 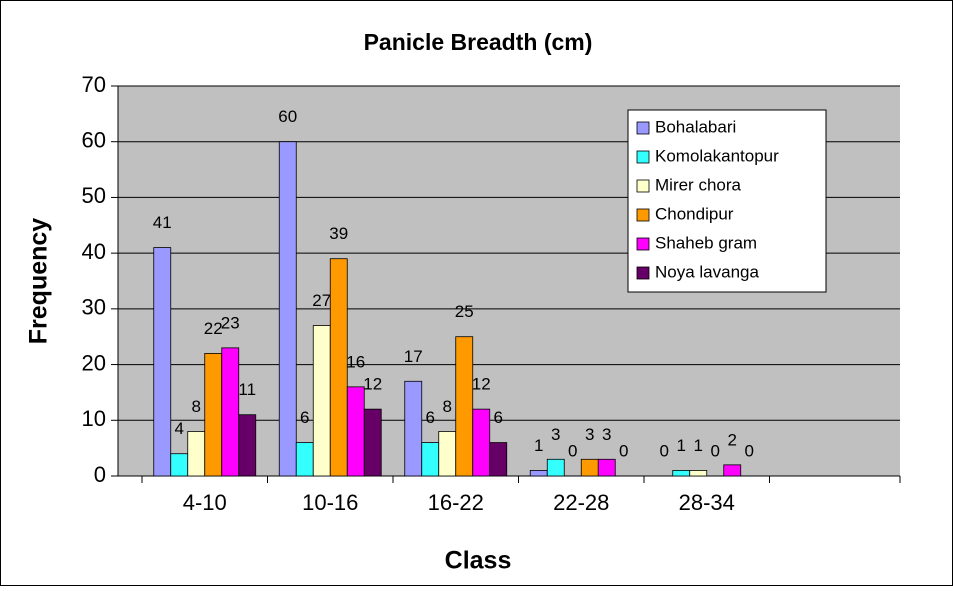 What do you see at coordinates (707, 502) in the screenshot?
I see `x-tick-label: 28-34` at bounding box center [707, 502].